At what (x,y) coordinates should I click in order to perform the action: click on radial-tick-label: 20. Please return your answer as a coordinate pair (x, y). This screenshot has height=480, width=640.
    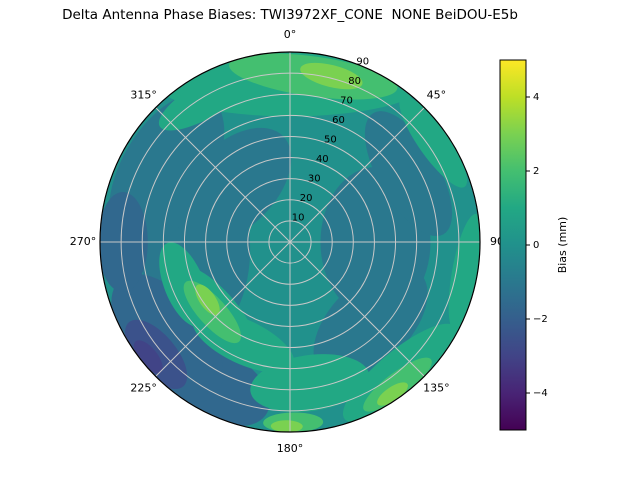
    Looking at the image, I should click on (306, 198).